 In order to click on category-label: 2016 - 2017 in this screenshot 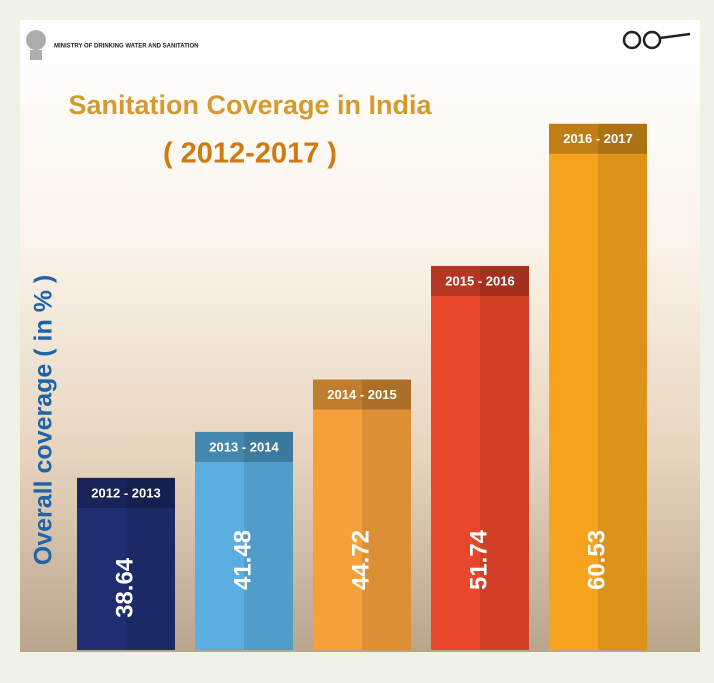, I will do `click(597, 138)`.